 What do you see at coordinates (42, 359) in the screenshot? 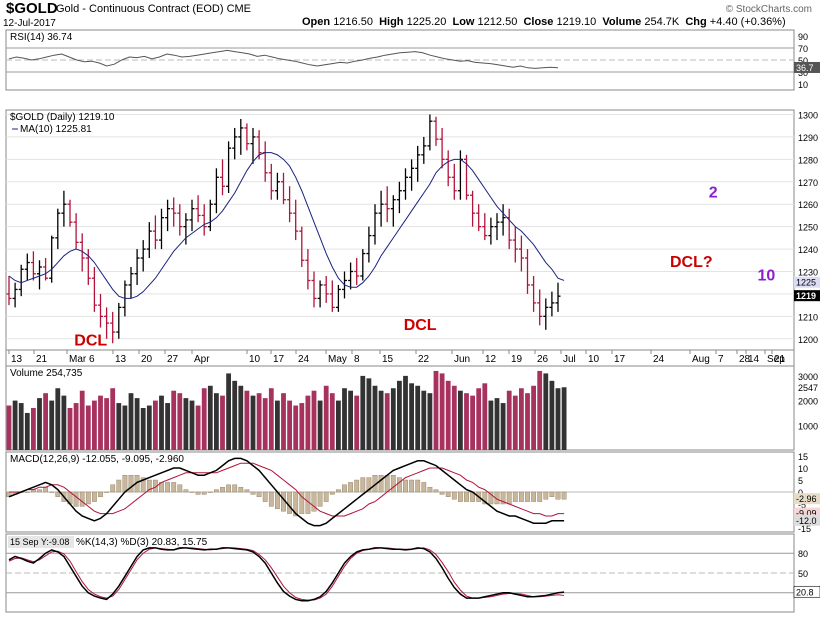
I see `x-tick-label: 21` at bounding box center [42, 359].